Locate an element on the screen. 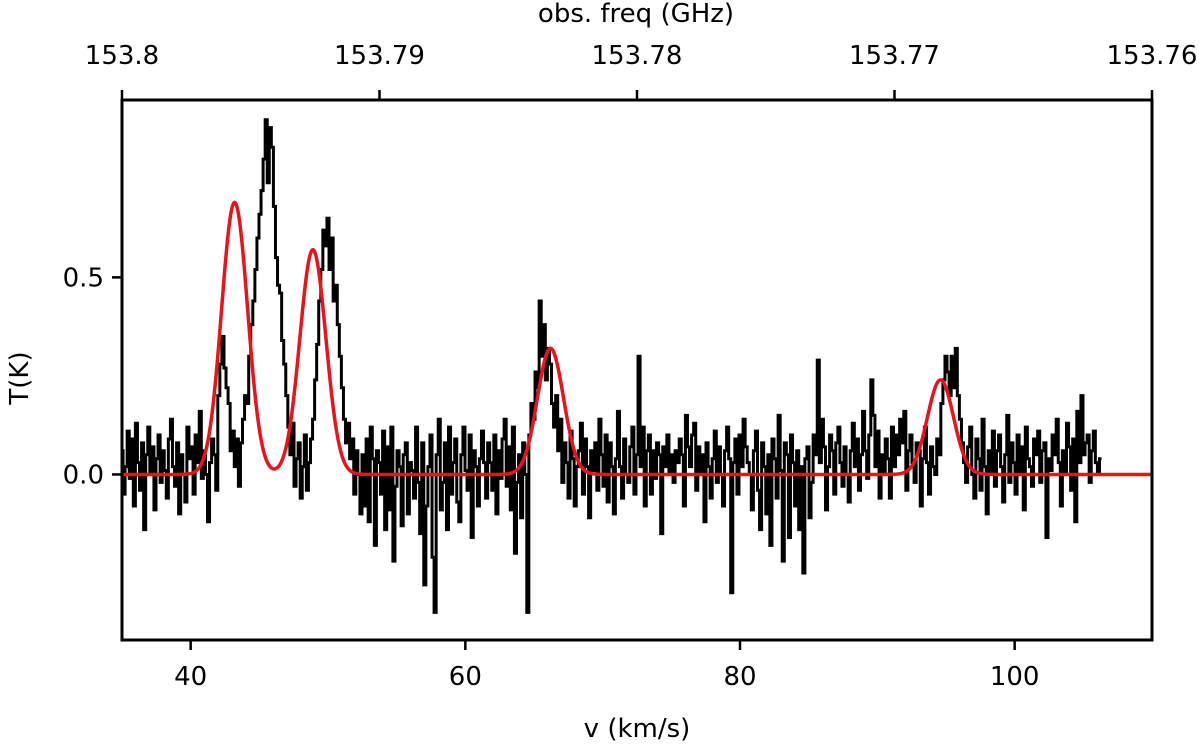 This screenshot has width=1200, height=748. y-axis-ticks: 0.0 0.5 is located at coordinates (92, 376).